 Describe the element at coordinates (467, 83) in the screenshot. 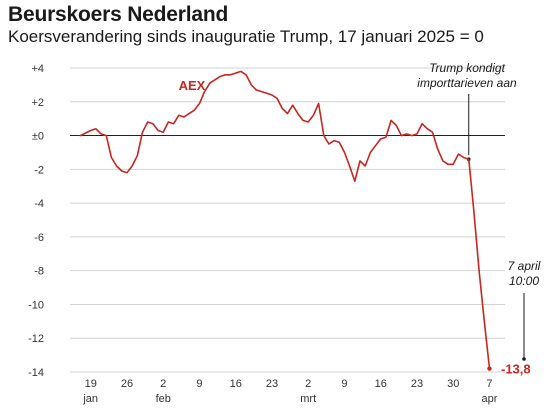

I see `annotation-text: importtarieven aan` at that location.